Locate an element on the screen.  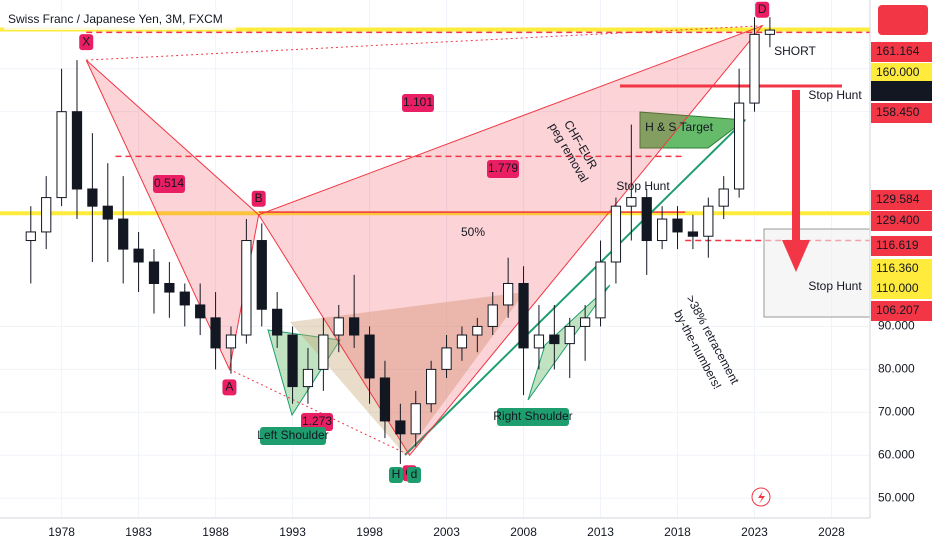
price-badge-label: 116.619 is located at coordinates (897, 245).